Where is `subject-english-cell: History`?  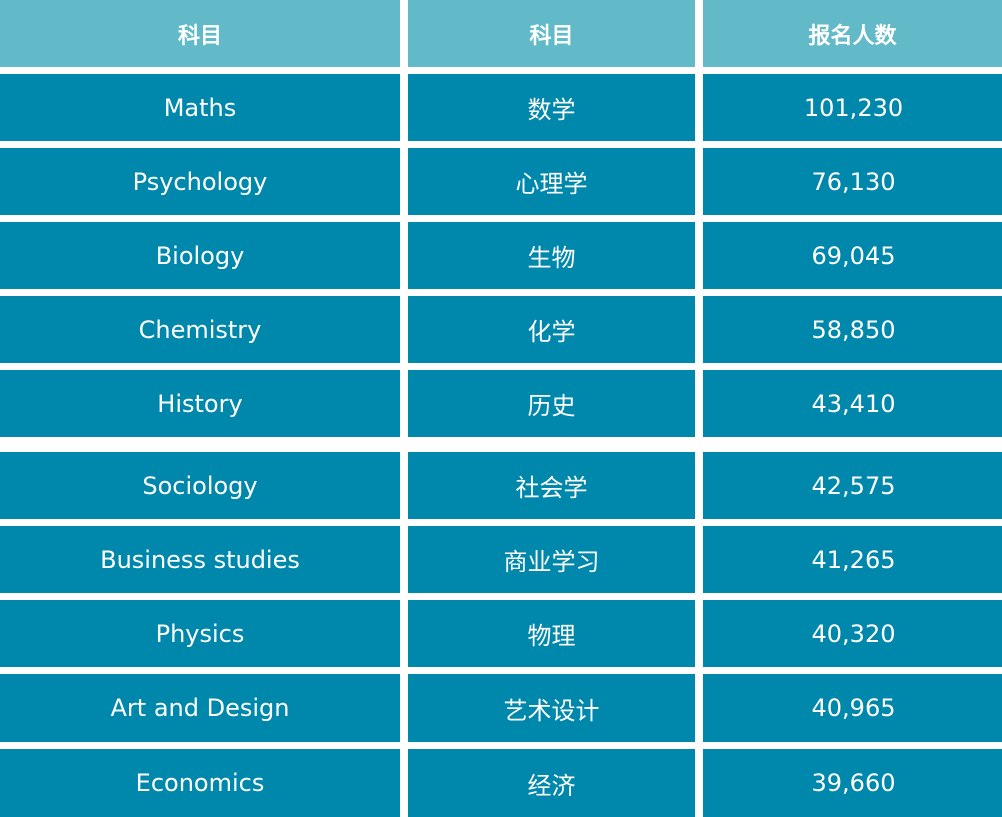
subject-english-cell: History is located at coordinates (200, 403).